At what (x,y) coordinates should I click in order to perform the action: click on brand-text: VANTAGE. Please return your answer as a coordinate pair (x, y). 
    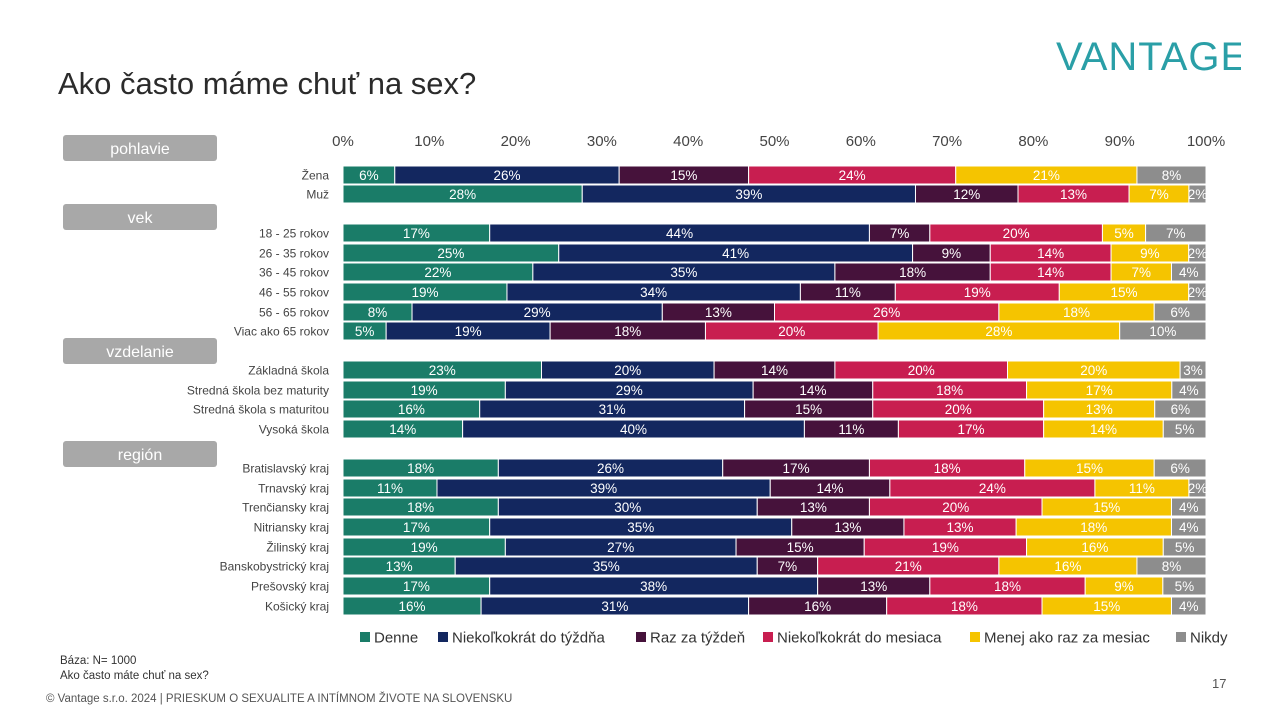
    Looking at the image, I should click on (1148, 55).